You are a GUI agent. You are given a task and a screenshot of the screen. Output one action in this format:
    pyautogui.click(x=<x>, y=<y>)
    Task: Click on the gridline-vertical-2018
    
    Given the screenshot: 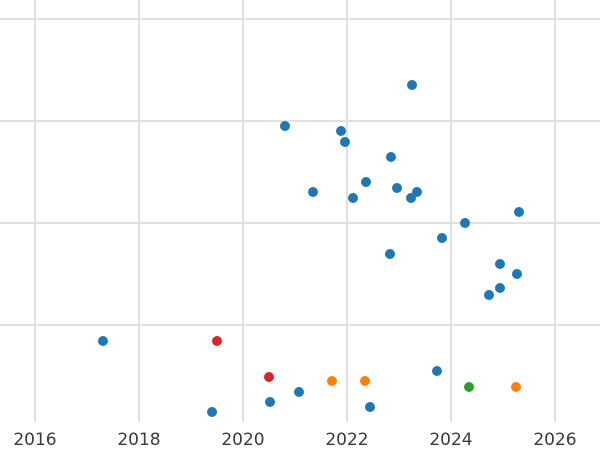 What is the action you would take?
    pyautogui.click(x=139, y=211)
    